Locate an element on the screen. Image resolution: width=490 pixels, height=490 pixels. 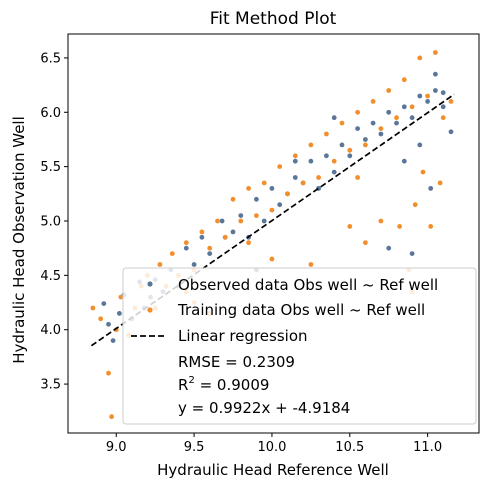
y-tick-label: 6.0 is located at coordinates (50, 113).